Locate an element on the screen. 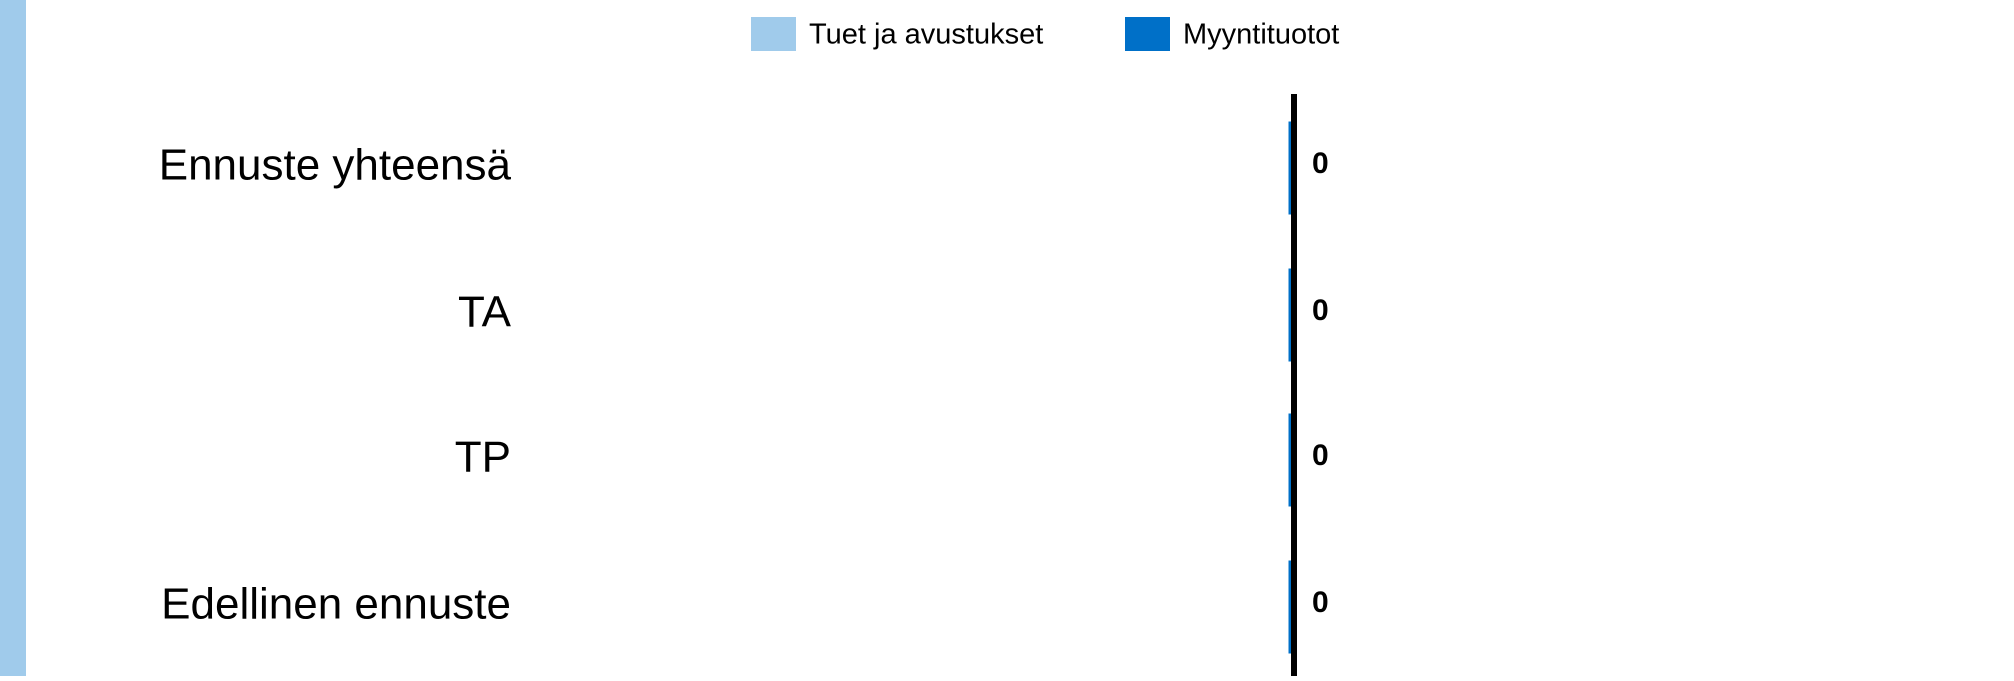  category-label: TP is located at coordinates (483, 457).